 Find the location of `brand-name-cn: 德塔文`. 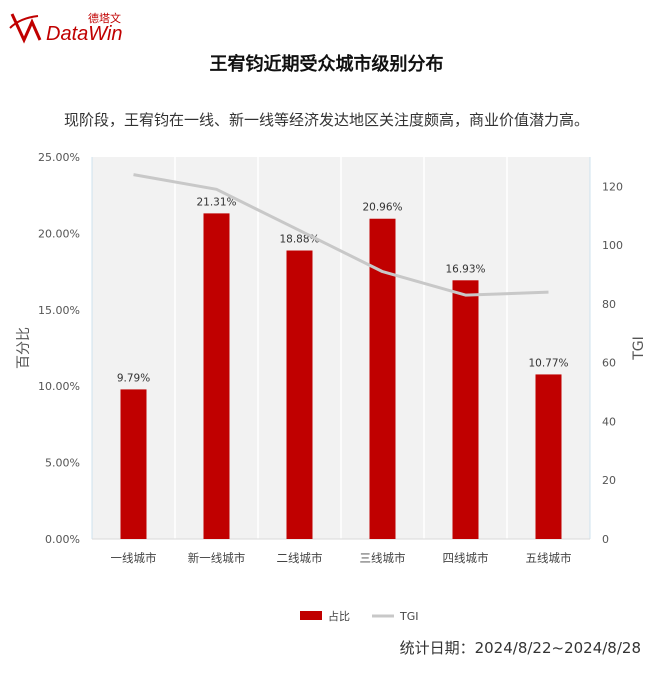

brand-name-cn: 德塔文 is located at coordinates (104, 18).